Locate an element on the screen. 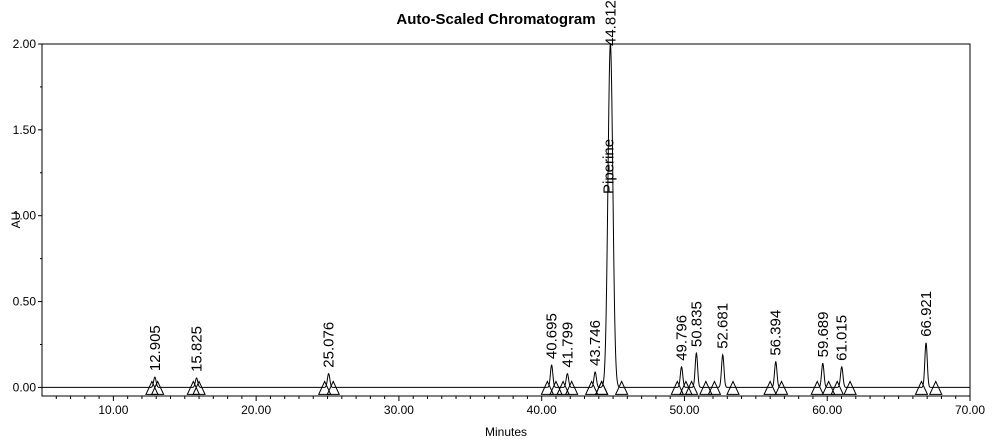 The image size is (993, 440). y-axis: 0.00 0.50 1.00 1.50 2.00 is located at coordinates (27, 215).